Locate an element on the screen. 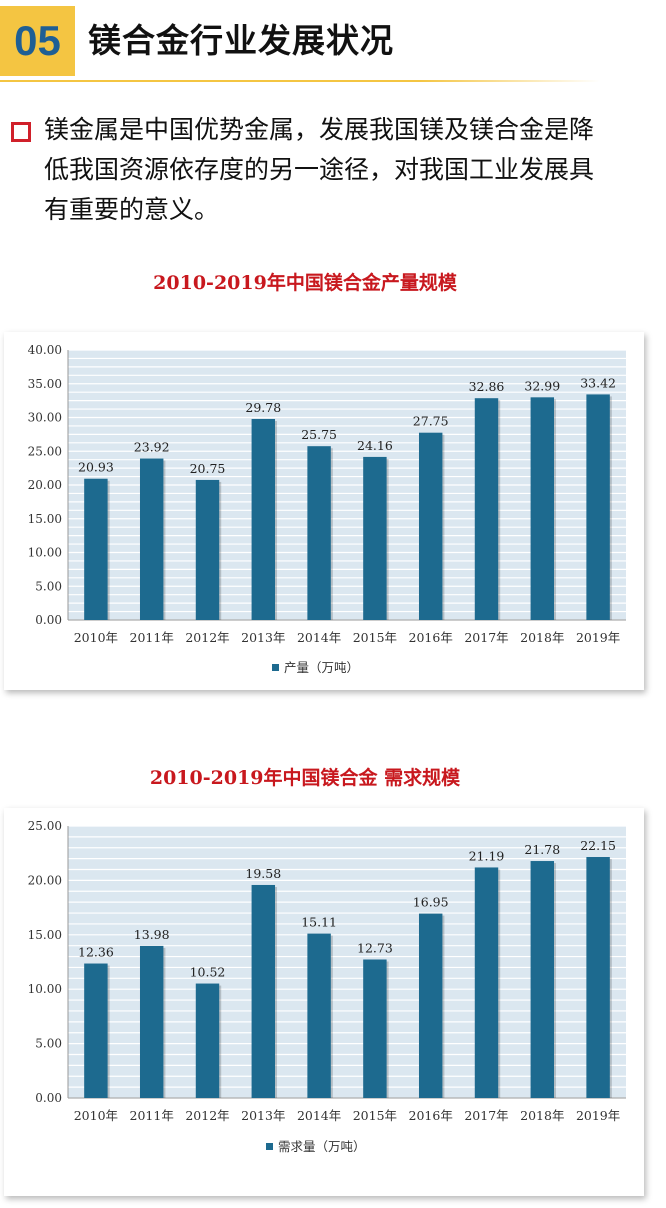  legend-label: 需求量（万吨） is located at coordinates (322, 1146).